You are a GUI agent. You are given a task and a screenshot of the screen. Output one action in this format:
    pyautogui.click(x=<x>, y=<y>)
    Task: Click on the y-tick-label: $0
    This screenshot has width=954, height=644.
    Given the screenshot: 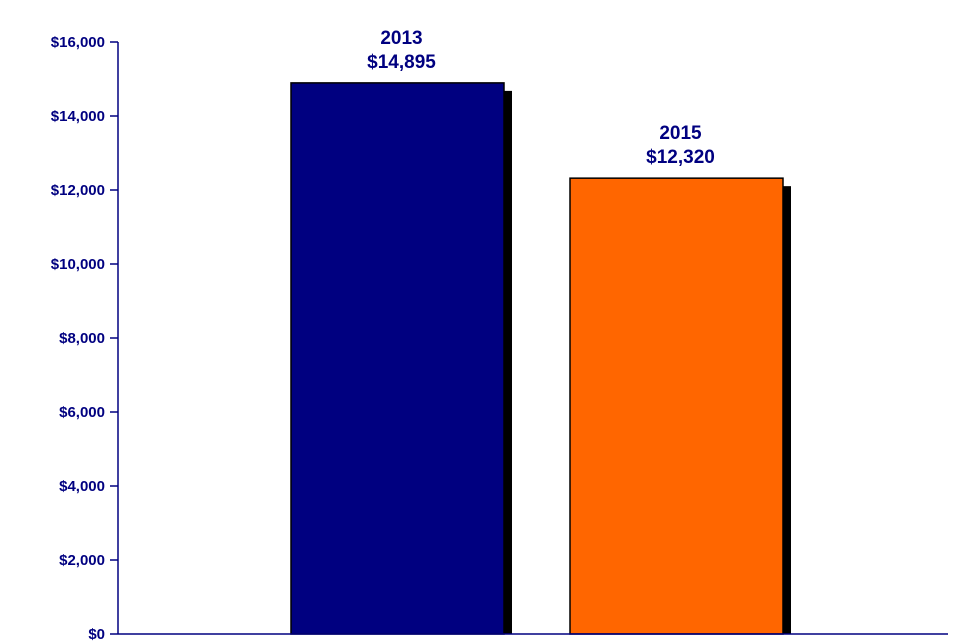 What is the action you would take?
    pyautogui.click(x=96, y=634)
    